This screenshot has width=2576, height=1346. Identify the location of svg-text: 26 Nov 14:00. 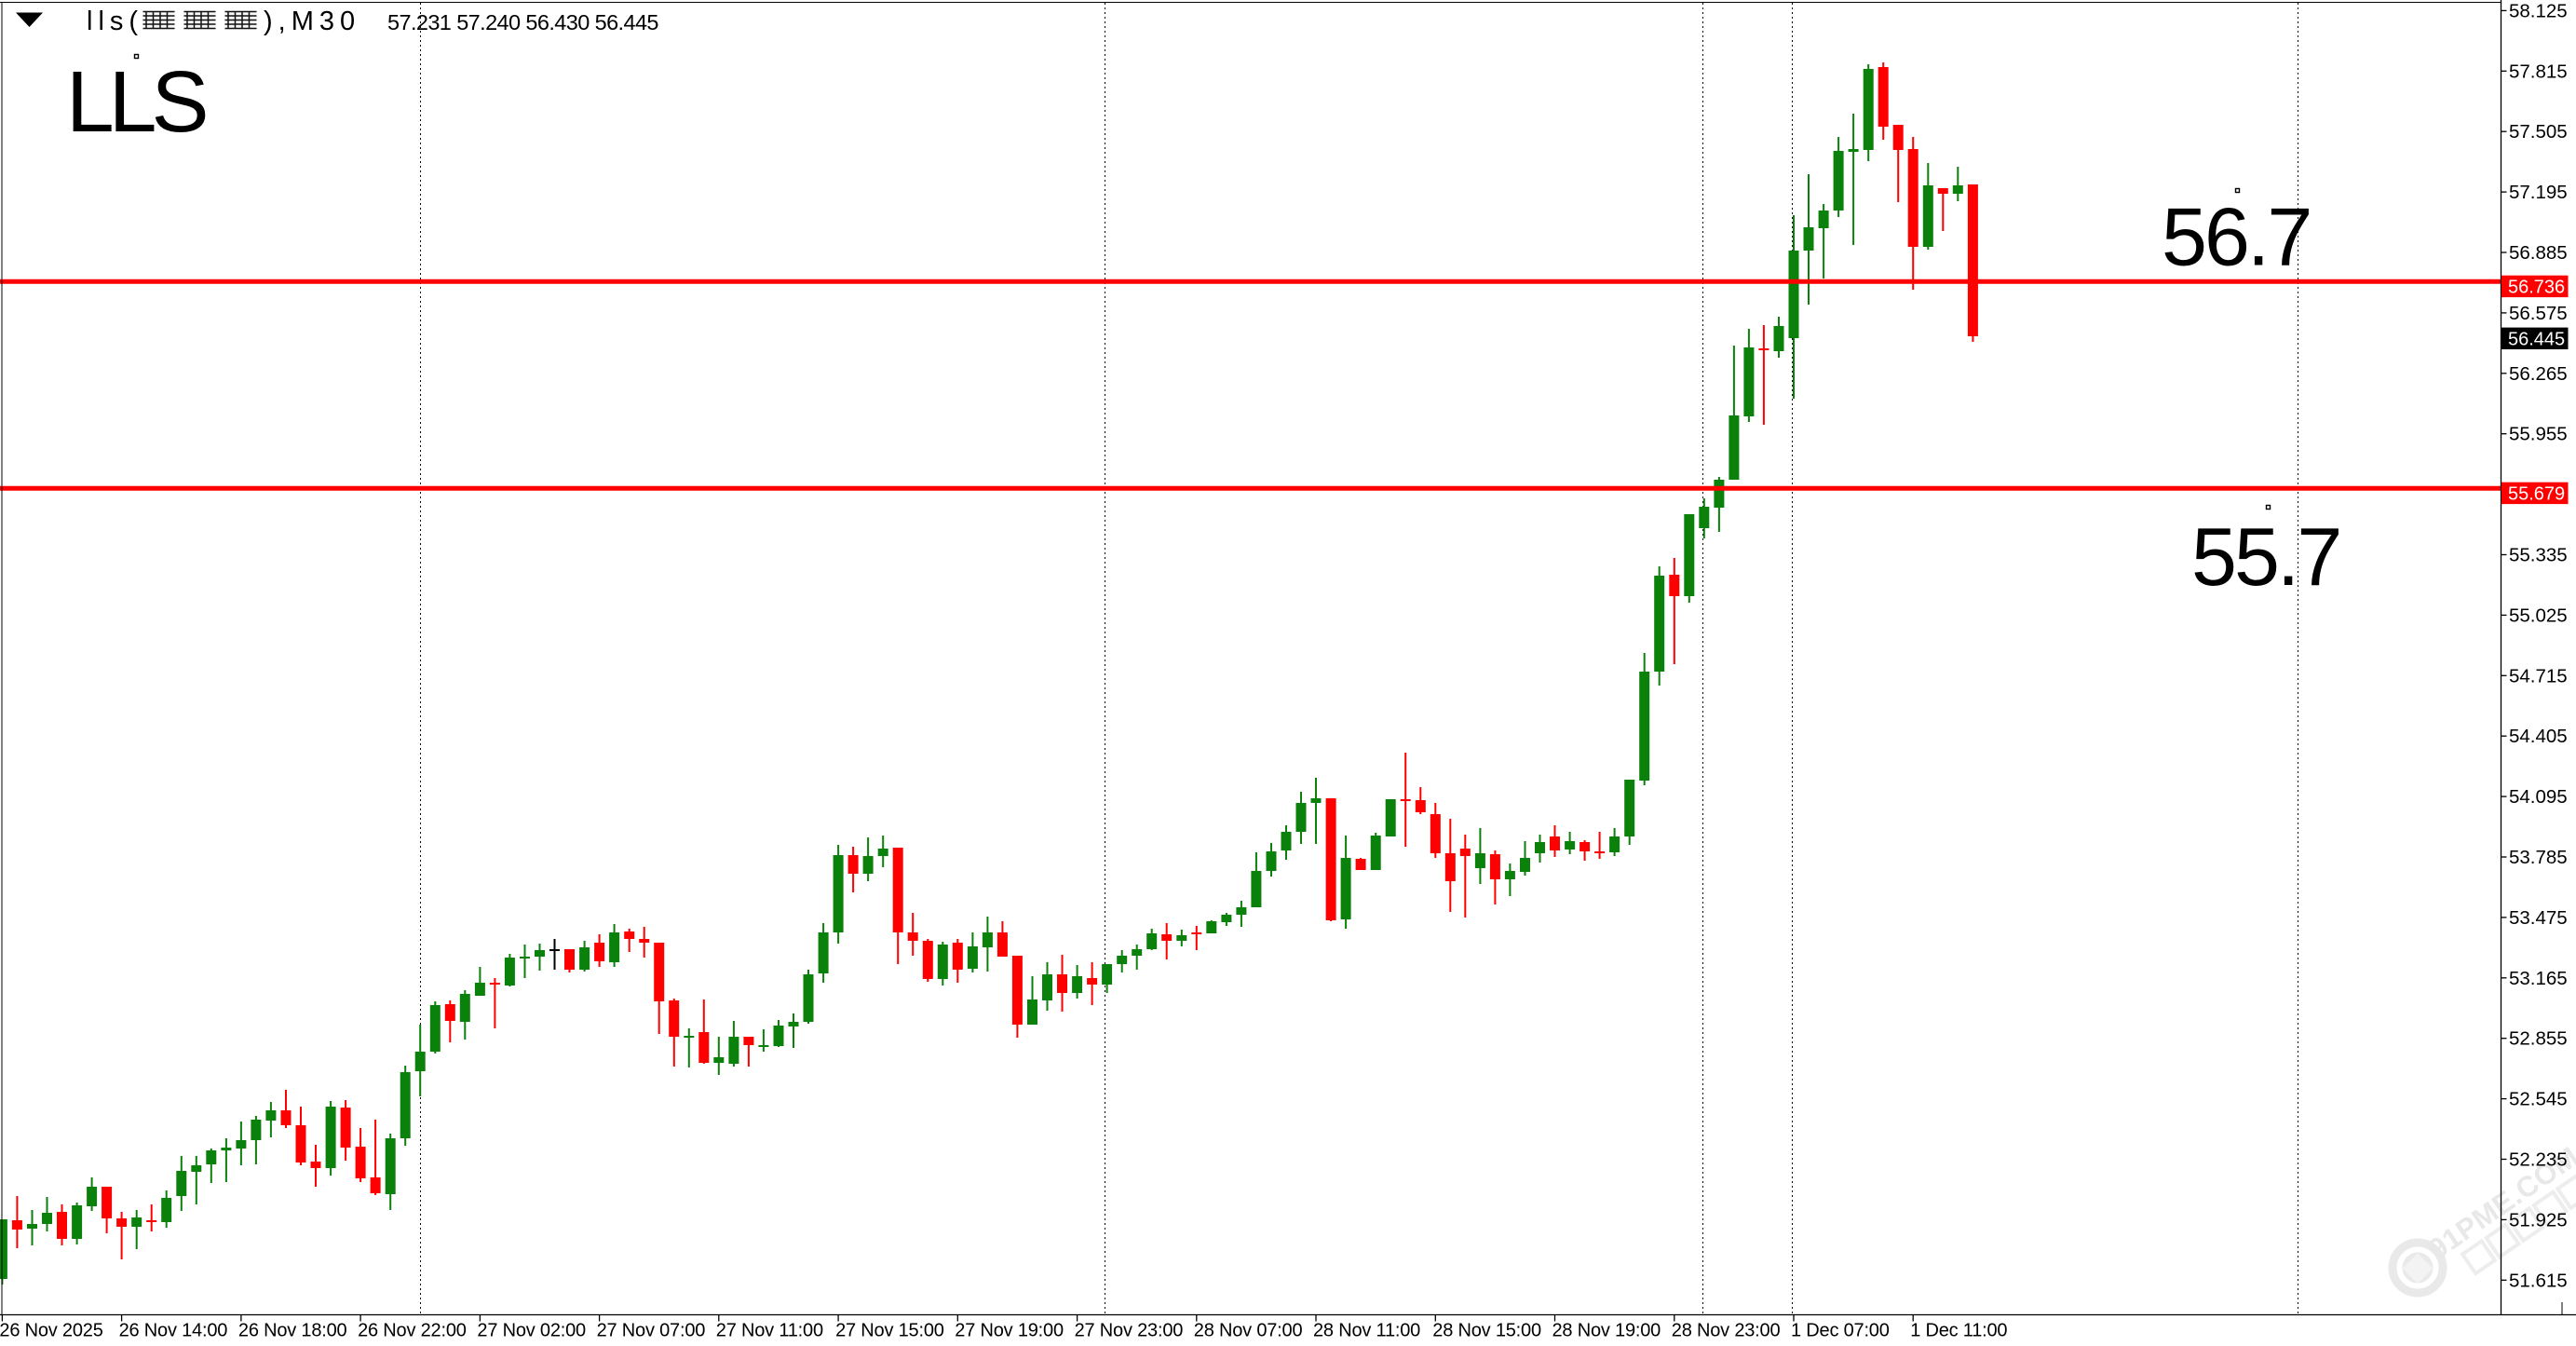
(173, 1331).